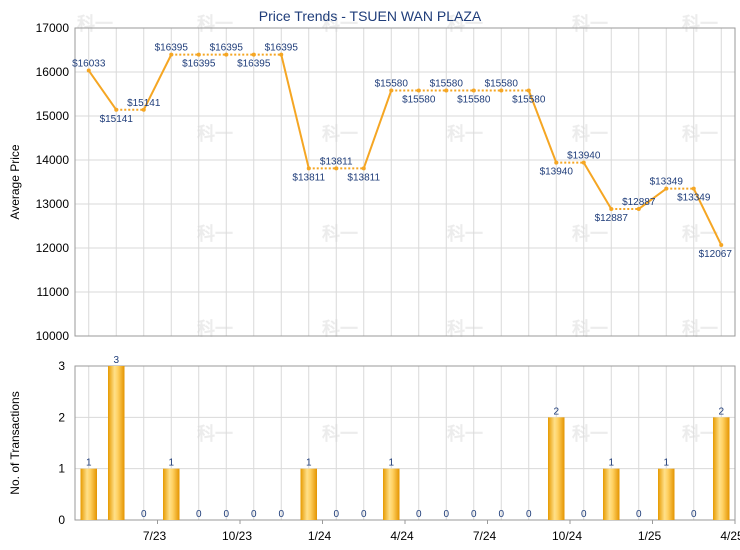 Image resolution: width=740 pixels, height=550 pixels. I want to click on price-data-label: $13349, so click(667, 182).